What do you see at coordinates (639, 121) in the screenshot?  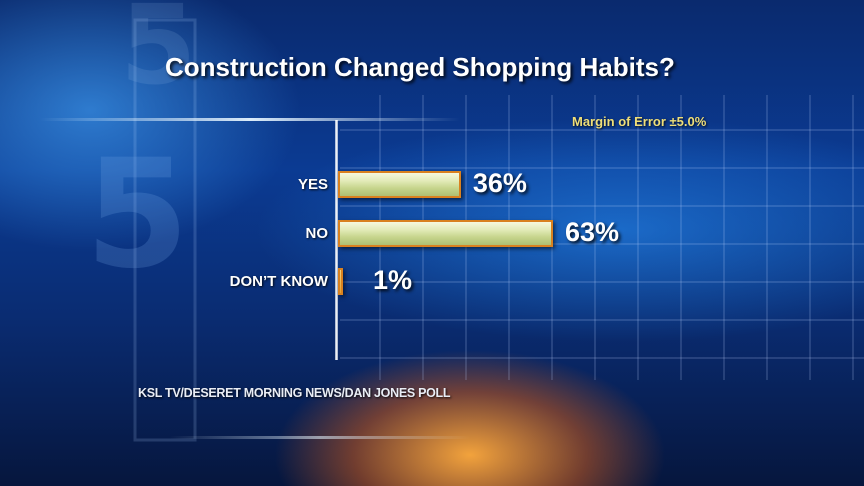 I see `margin-of-error: Margin of Error ±5.0%` at bounding box center [639, 121].